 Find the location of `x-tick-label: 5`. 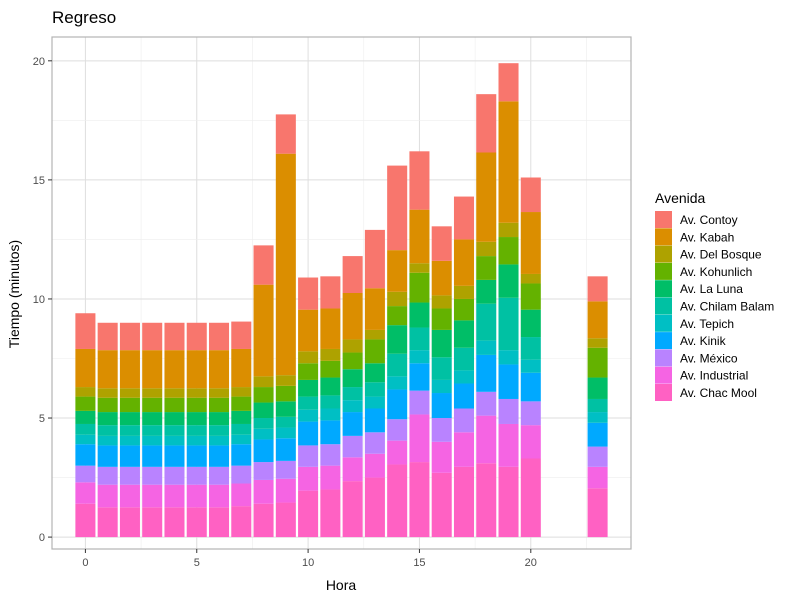

x-tick-label: 5 is located at coordinates (197, 563).